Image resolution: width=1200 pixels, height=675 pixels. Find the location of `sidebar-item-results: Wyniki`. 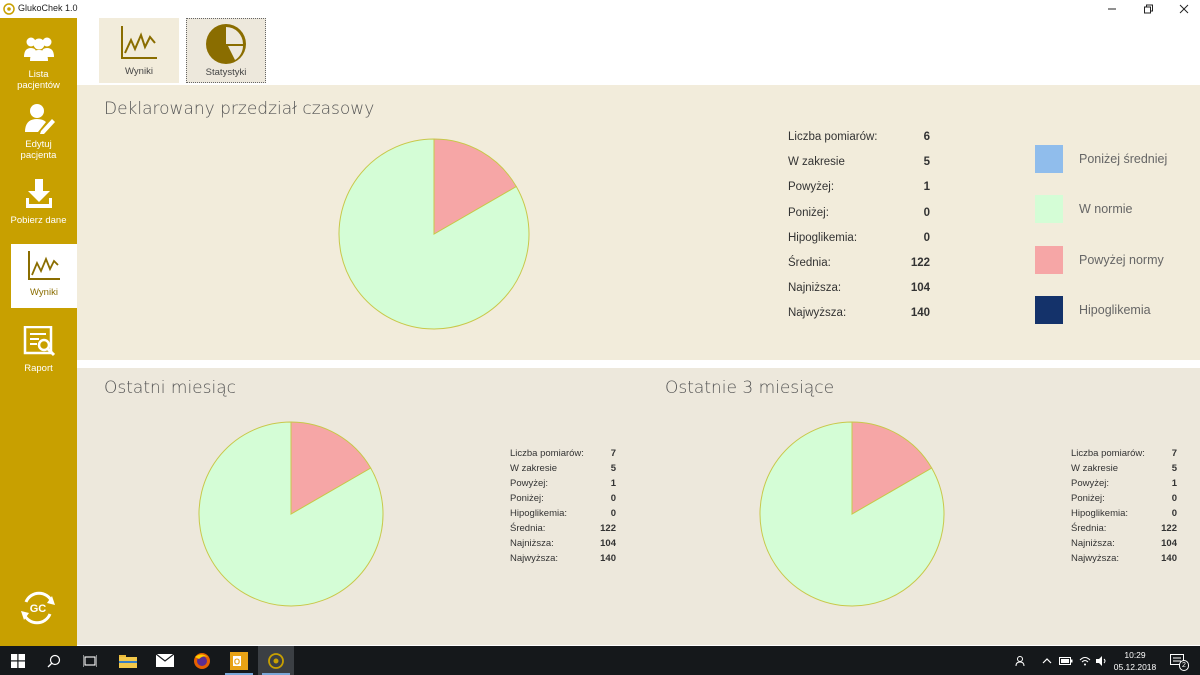

sidebar-item-results: Wyniki is located at coordinates (44, 276).